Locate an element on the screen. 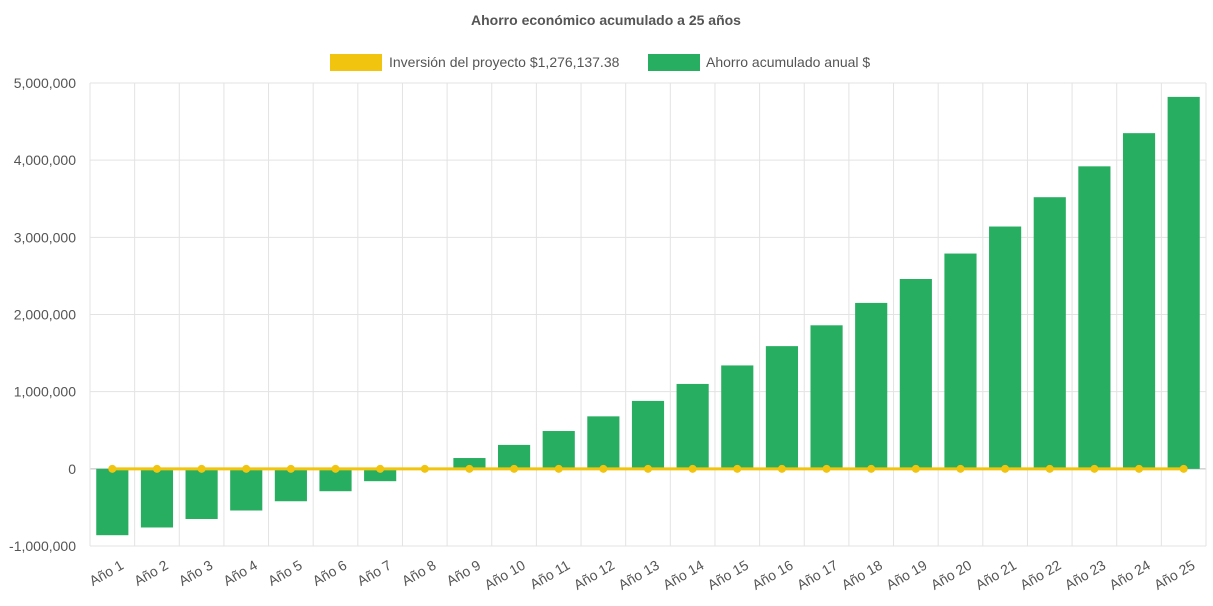  legend-item-savings: Ahorro acumulado anual $ is located at coordinates (759, 62).